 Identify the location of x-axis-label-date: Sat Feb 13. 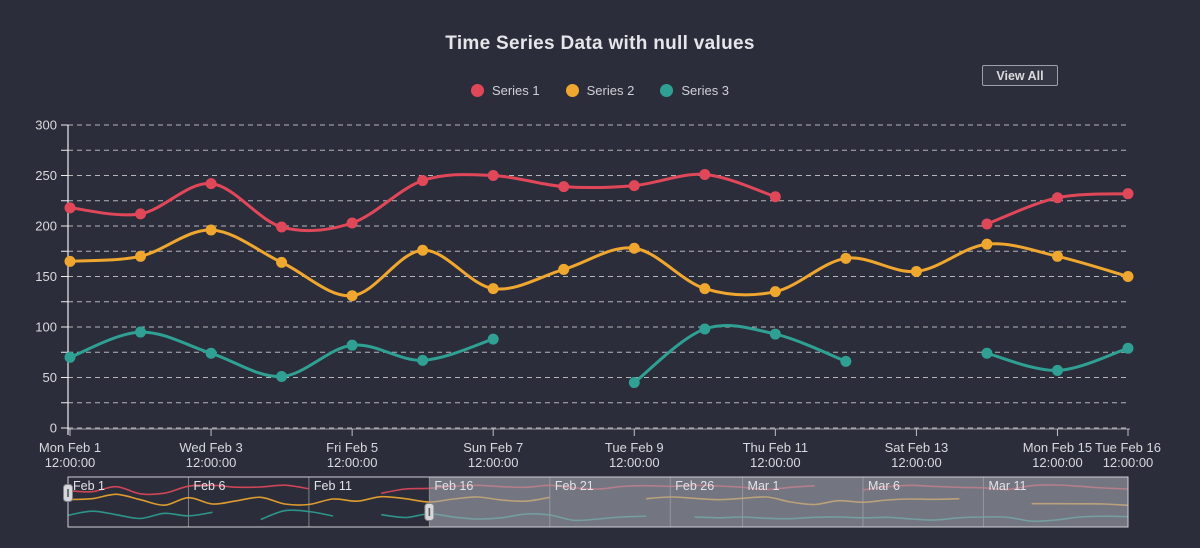
(917, 447).